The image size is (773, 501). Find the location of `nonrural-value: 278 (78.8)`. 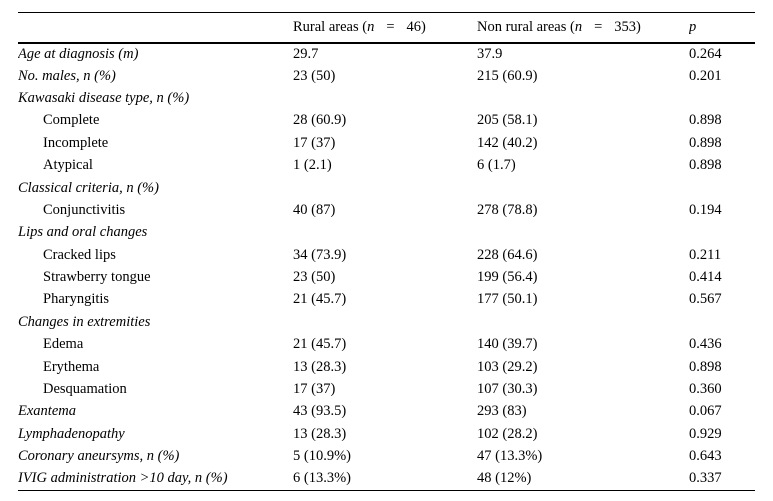

nonrural-value: 278 (78.8) is located at coordinates (507, 209).